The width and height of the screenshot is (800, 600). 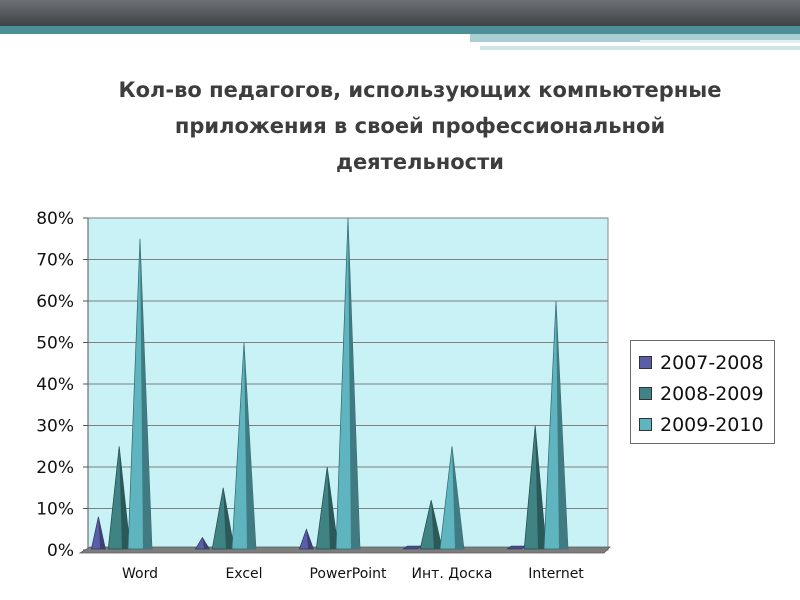 I want to click on y-tick-label: 70%, so click(x=55, y=261).